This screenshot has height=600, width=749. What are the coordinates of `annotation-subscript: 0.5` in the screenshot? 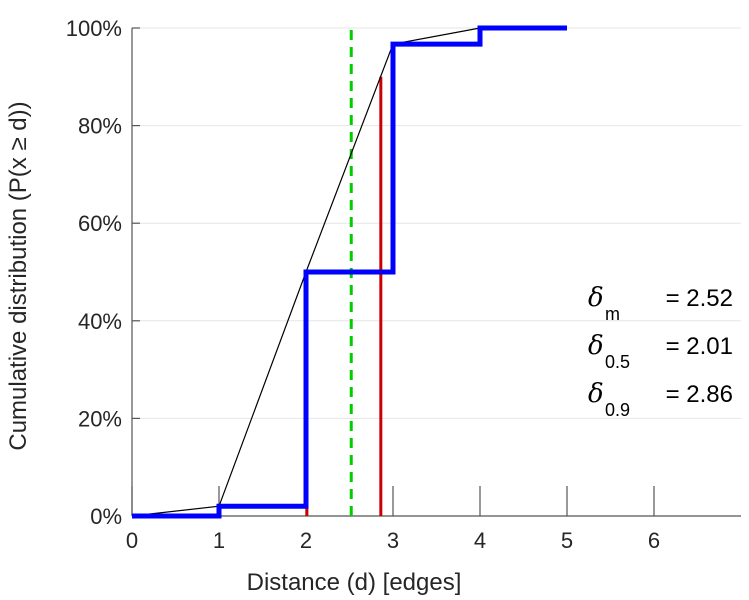 It's located at (617, 362).